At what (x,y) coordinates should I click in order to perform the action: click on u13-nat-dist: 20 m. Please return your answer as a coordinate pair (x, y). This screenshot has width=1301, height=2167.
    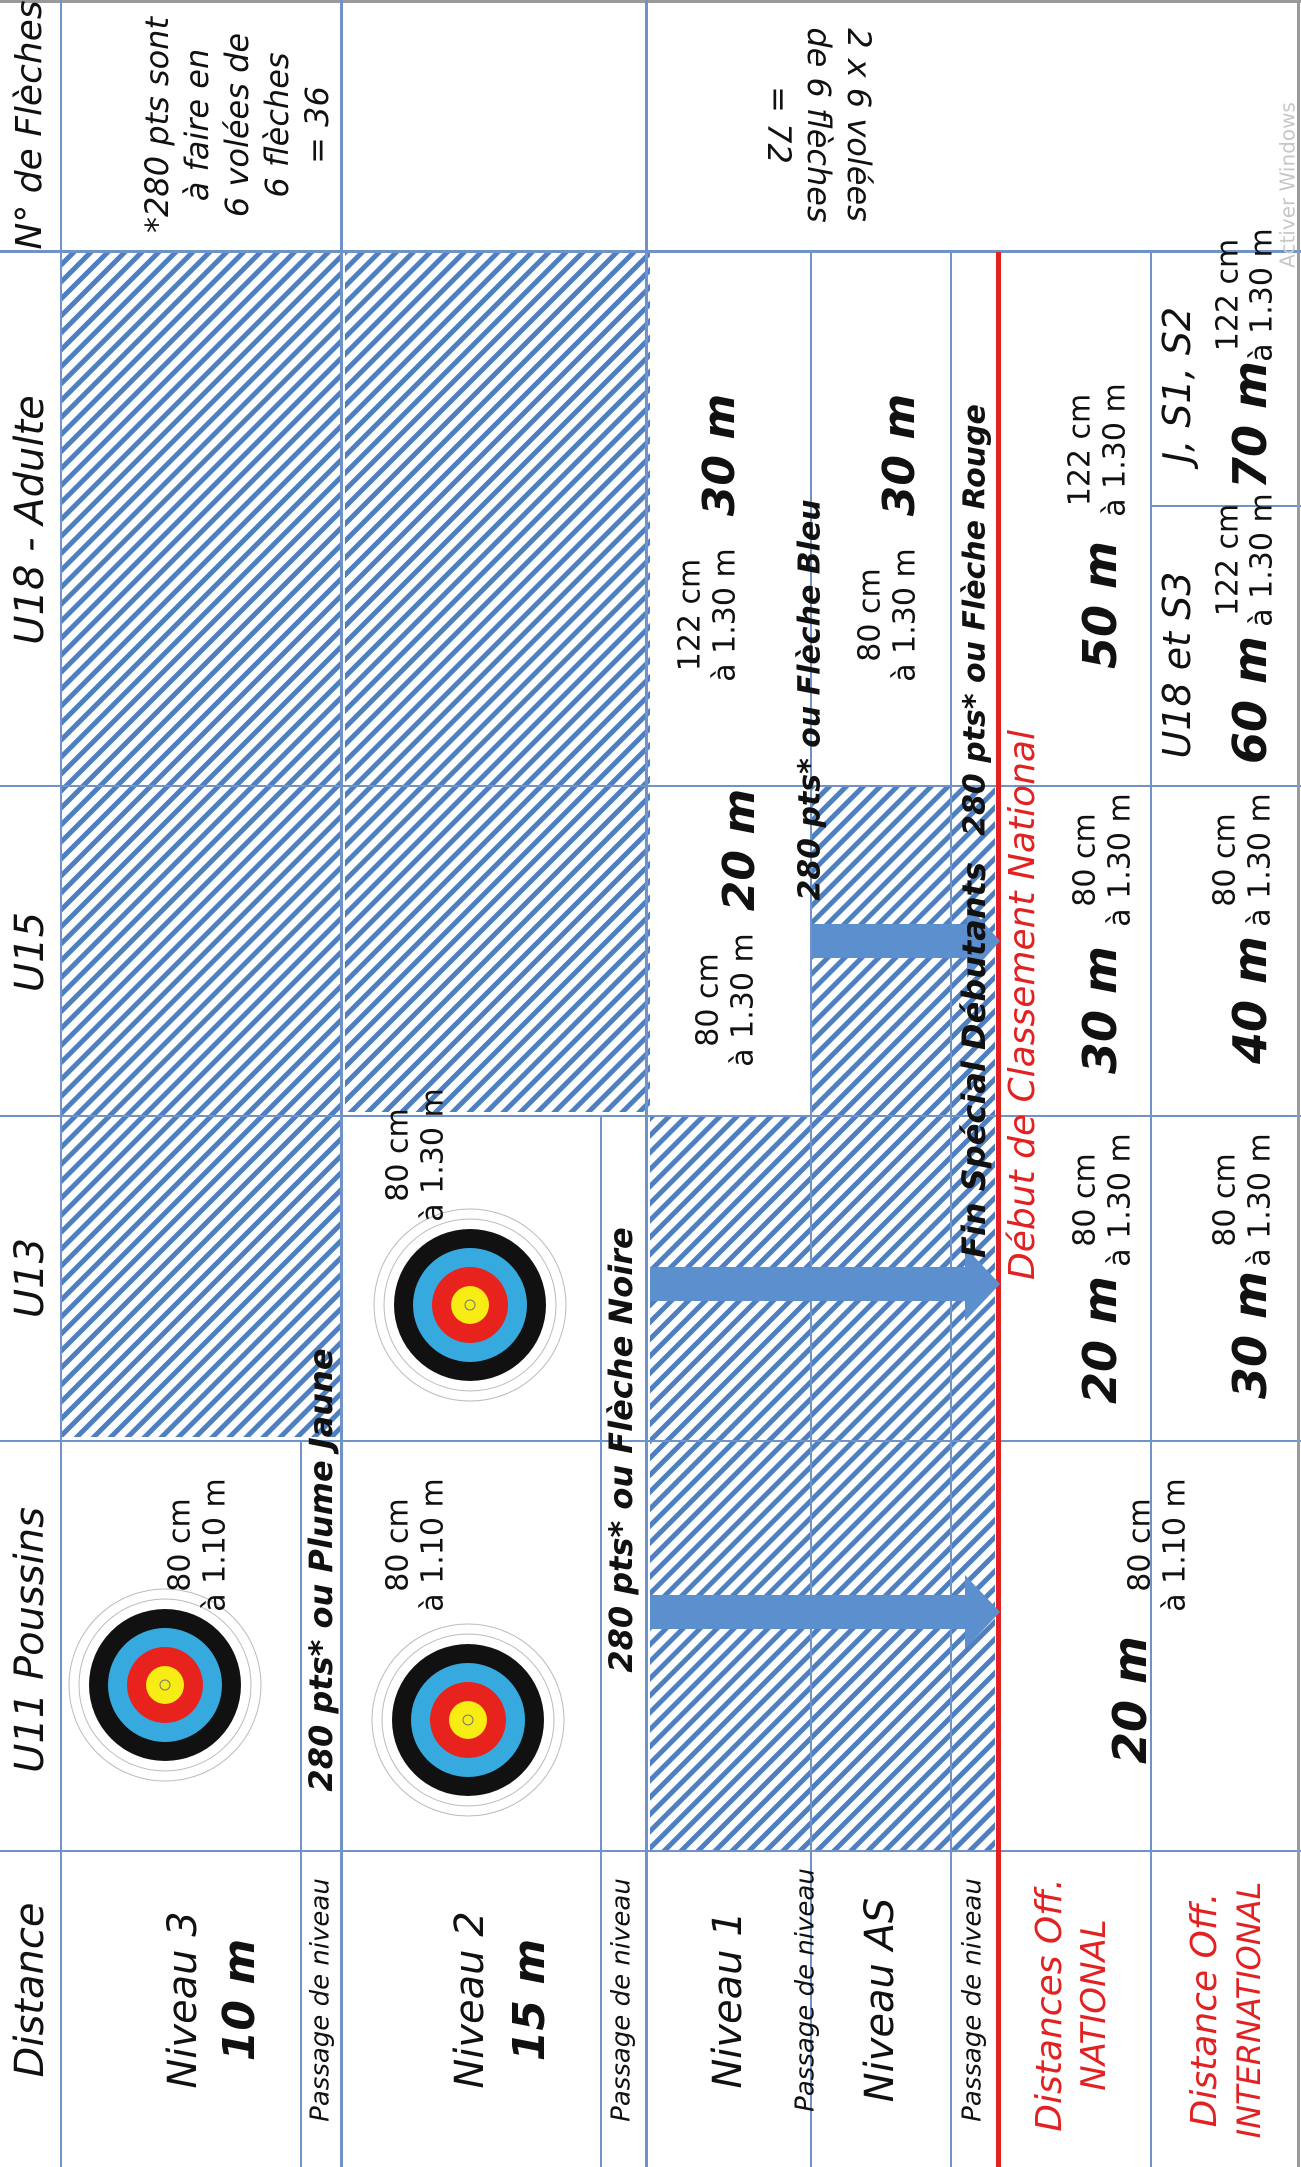
    Looking at the image, I should click on (1099, 1340).